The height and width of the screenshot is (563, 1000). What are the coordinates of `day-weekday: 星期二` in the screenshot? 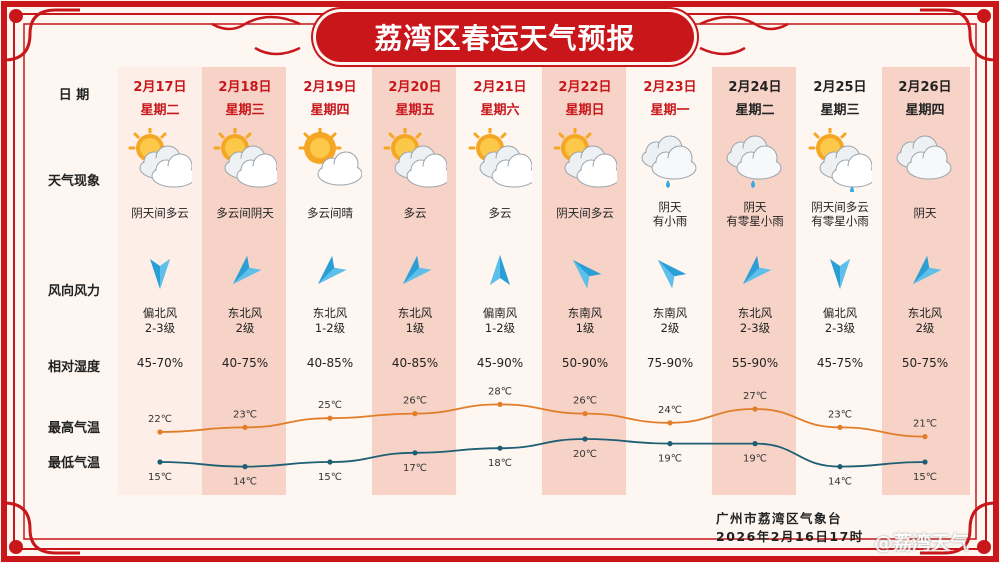 It's located at (755, 110).